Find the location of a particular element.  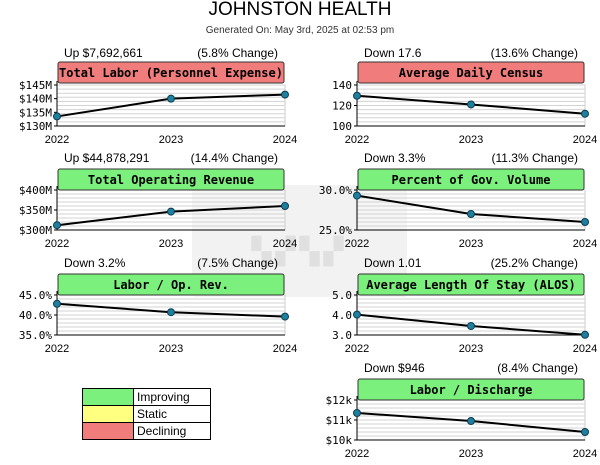

change-text: Down 3.3% is located at coordinates (395, 158).